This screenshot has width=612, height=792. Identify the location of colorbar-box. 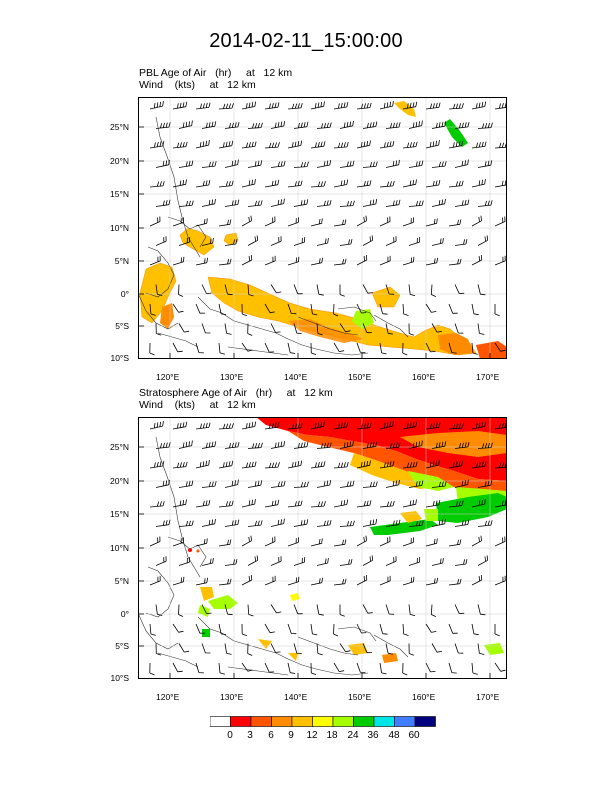
(343, 721).